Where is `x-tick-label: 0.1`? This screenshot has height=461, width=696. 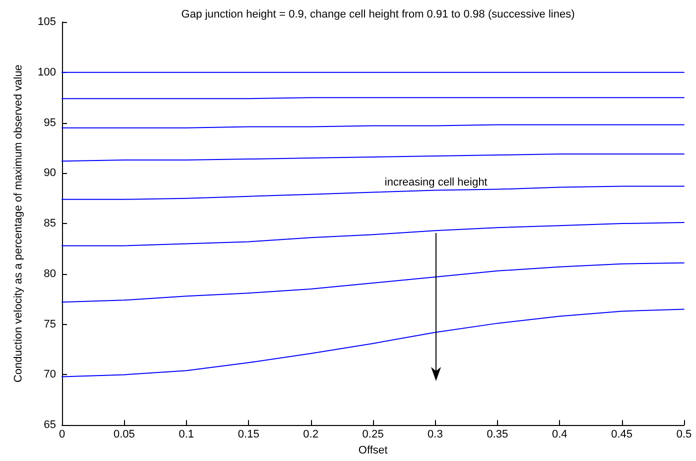 x-tick-label: 0.1 is located at coordinates (186, 434).